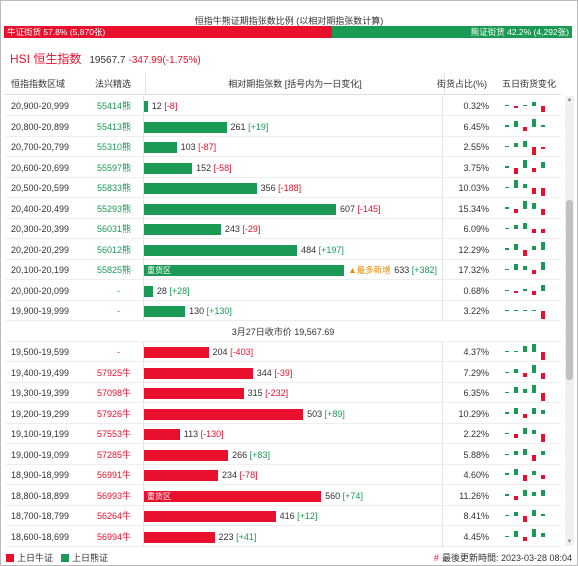 The image size is (578, 566). What do you see at coordinates (10, 557) in the screenshot?
I see `bull-swatch-icon` at bounding box center [10, 557].